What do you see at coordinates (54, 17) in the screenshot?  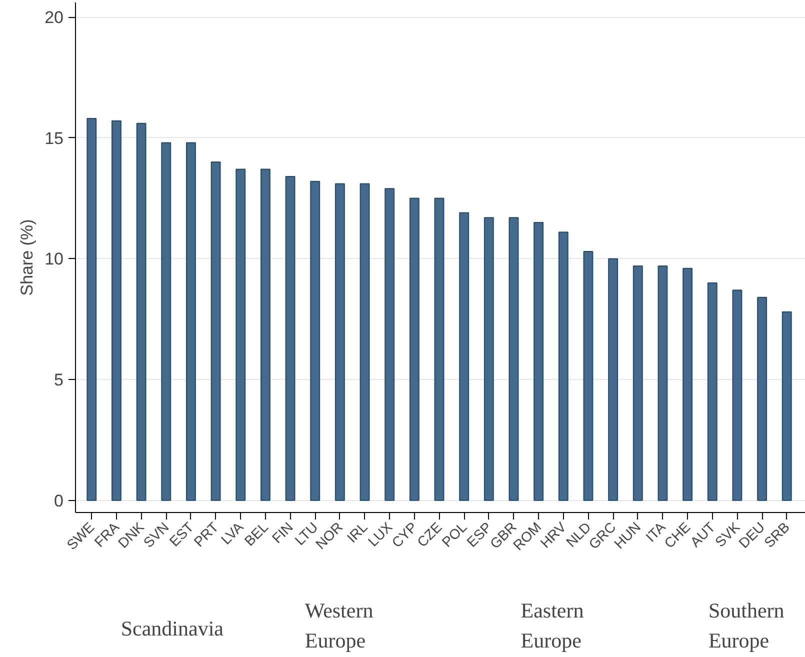 I see `y-tick-label: 20` at bounding box center [54, 17].